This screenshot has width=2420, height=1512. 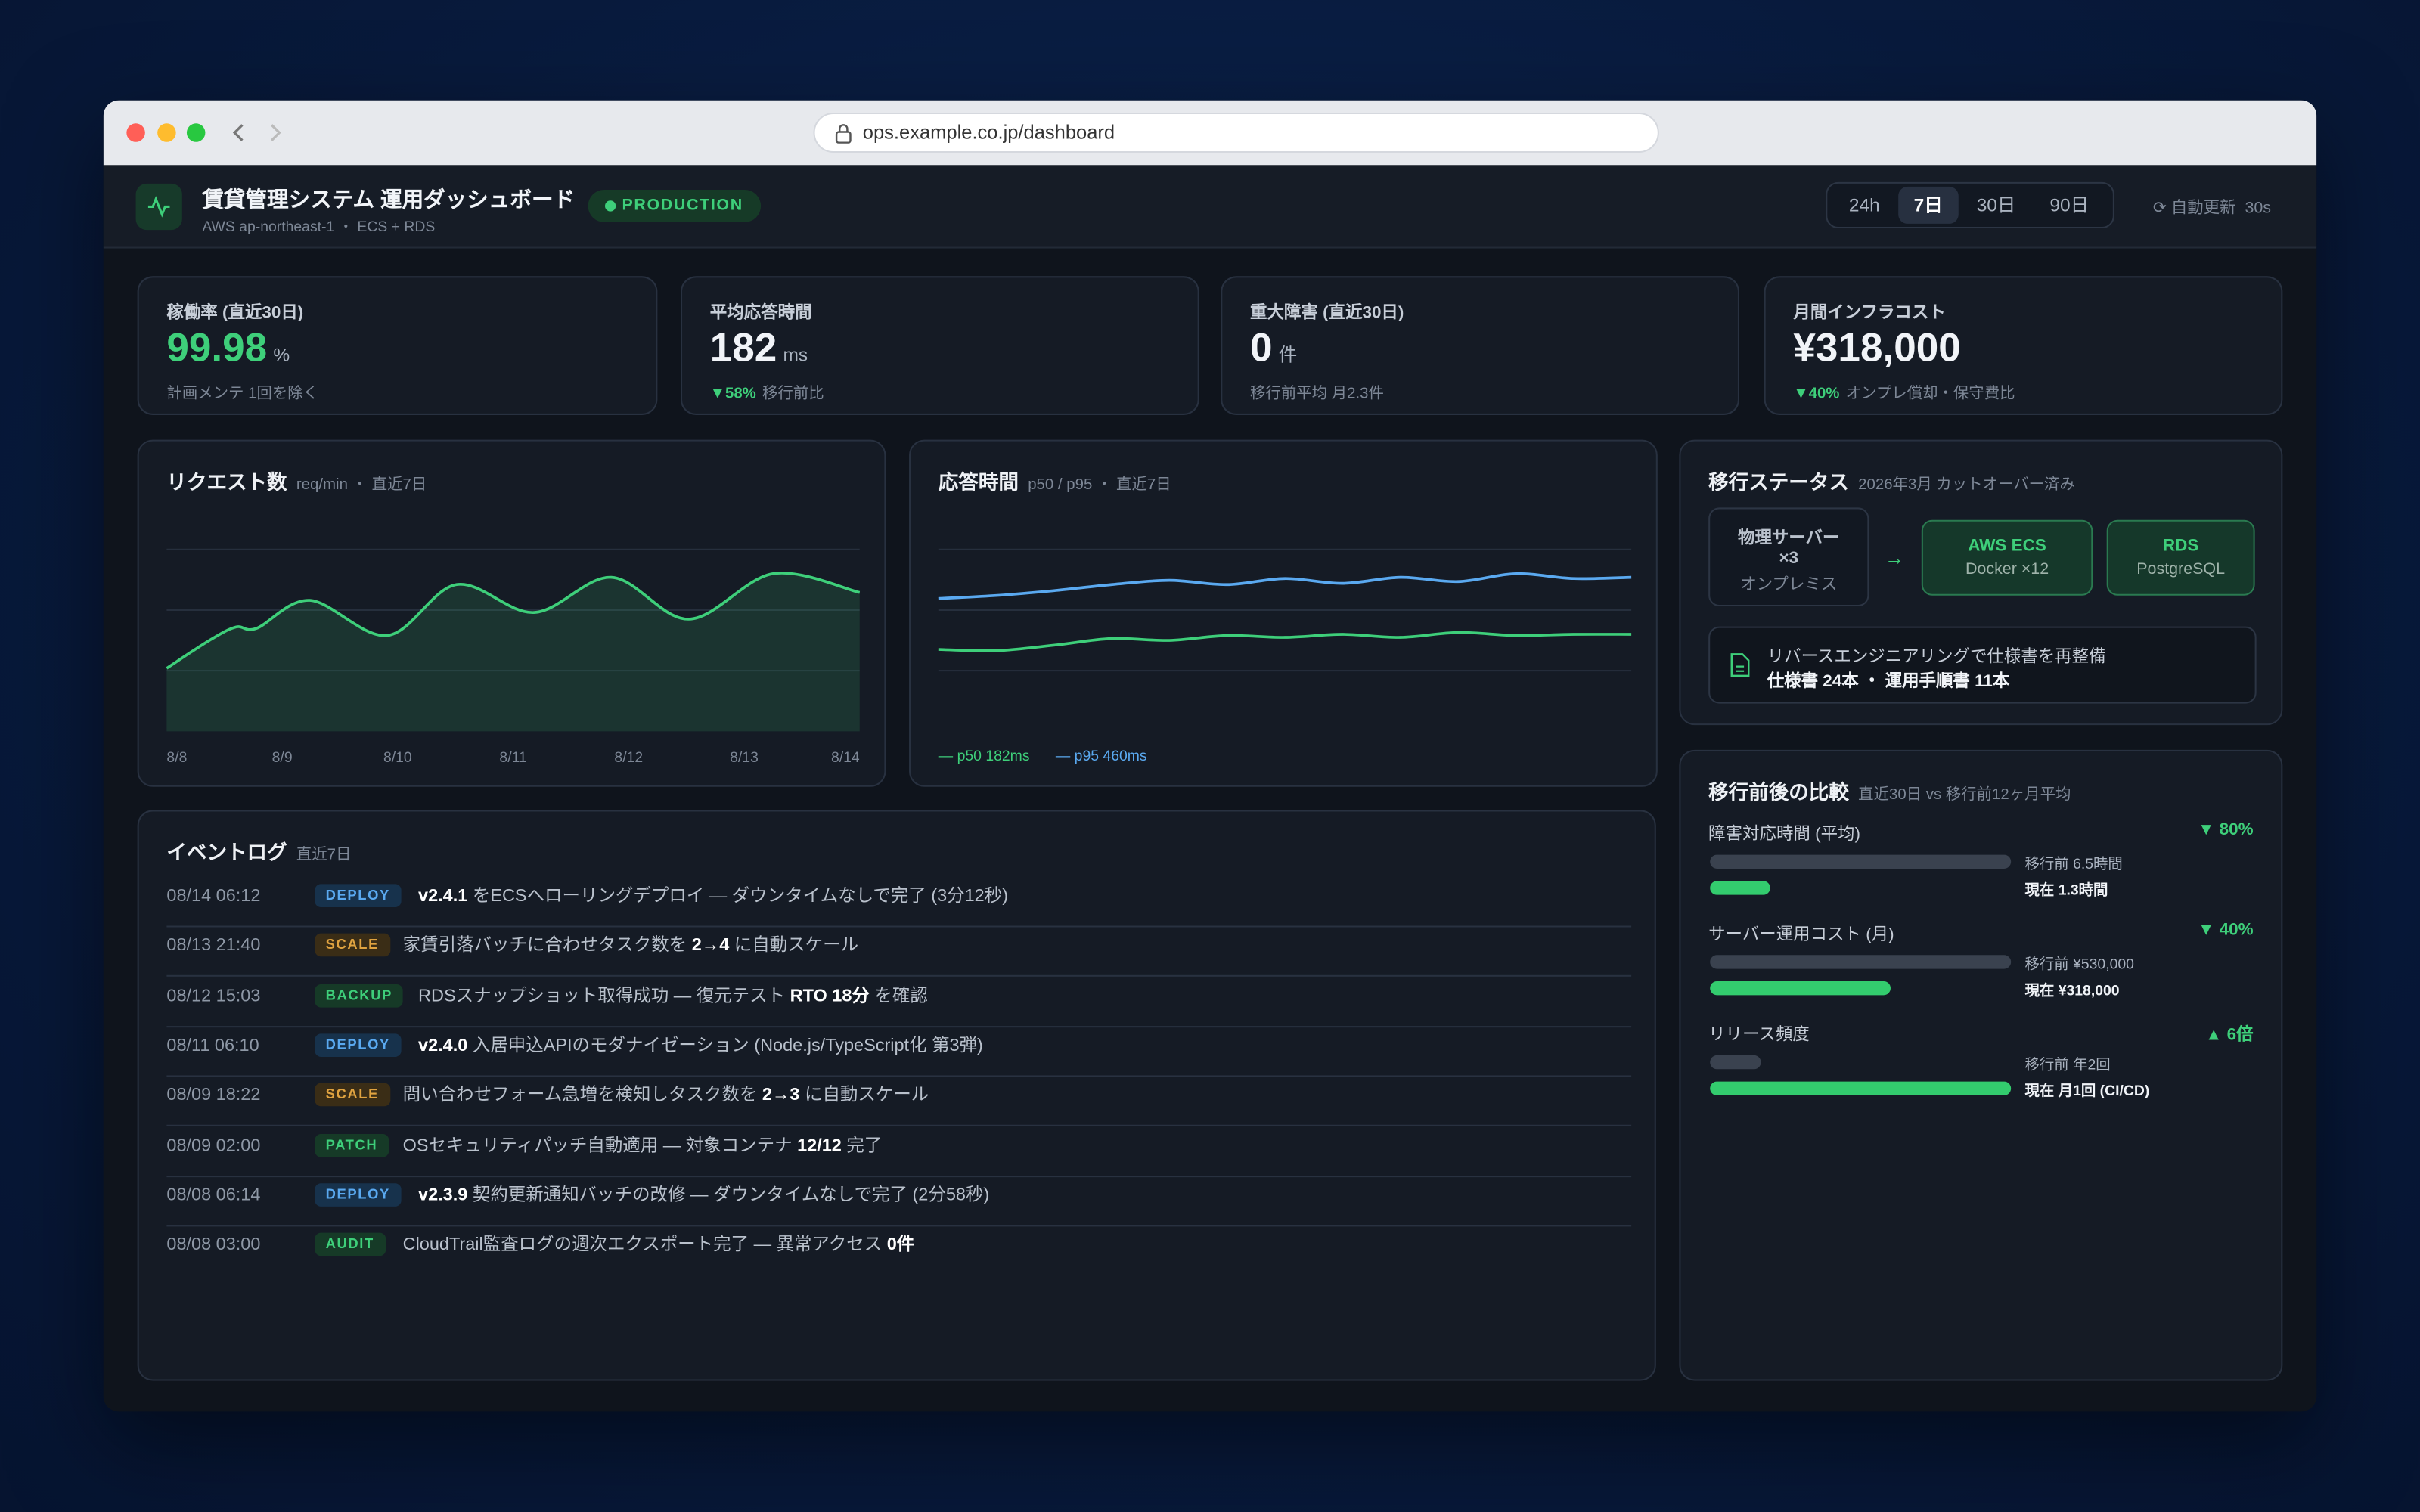 I want to click on event-text: RDSスナップショット取得成功 — 復元テスト RTO 18分 を確認, so click(x=673, y=996).